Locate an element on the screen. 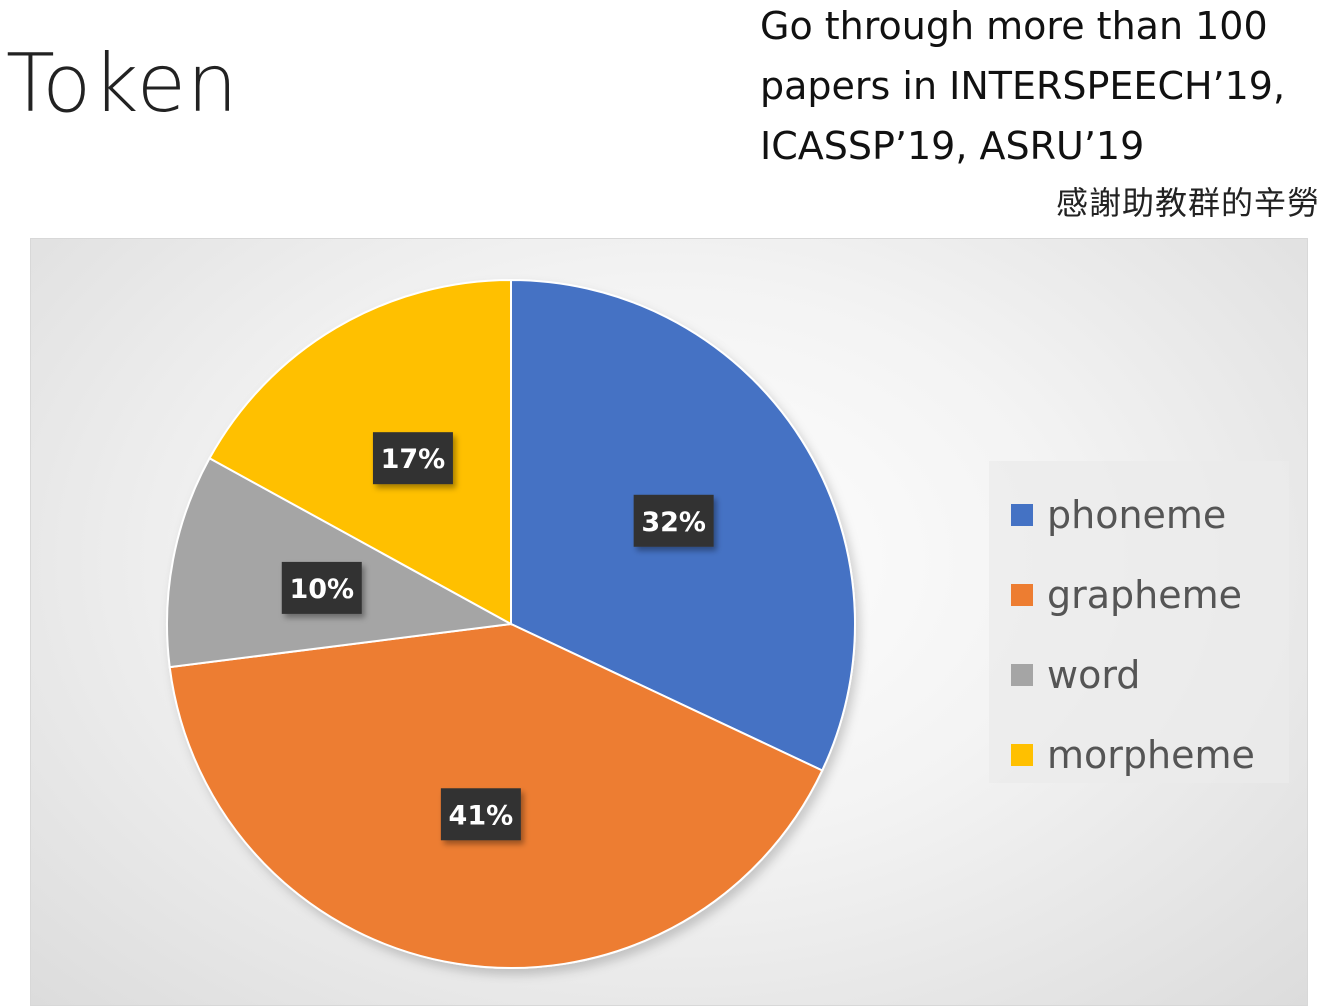 Image resolution: width=1338 pixels, height=1008 pixels. legend-item-word: word is located at coordinates (1139, 675).